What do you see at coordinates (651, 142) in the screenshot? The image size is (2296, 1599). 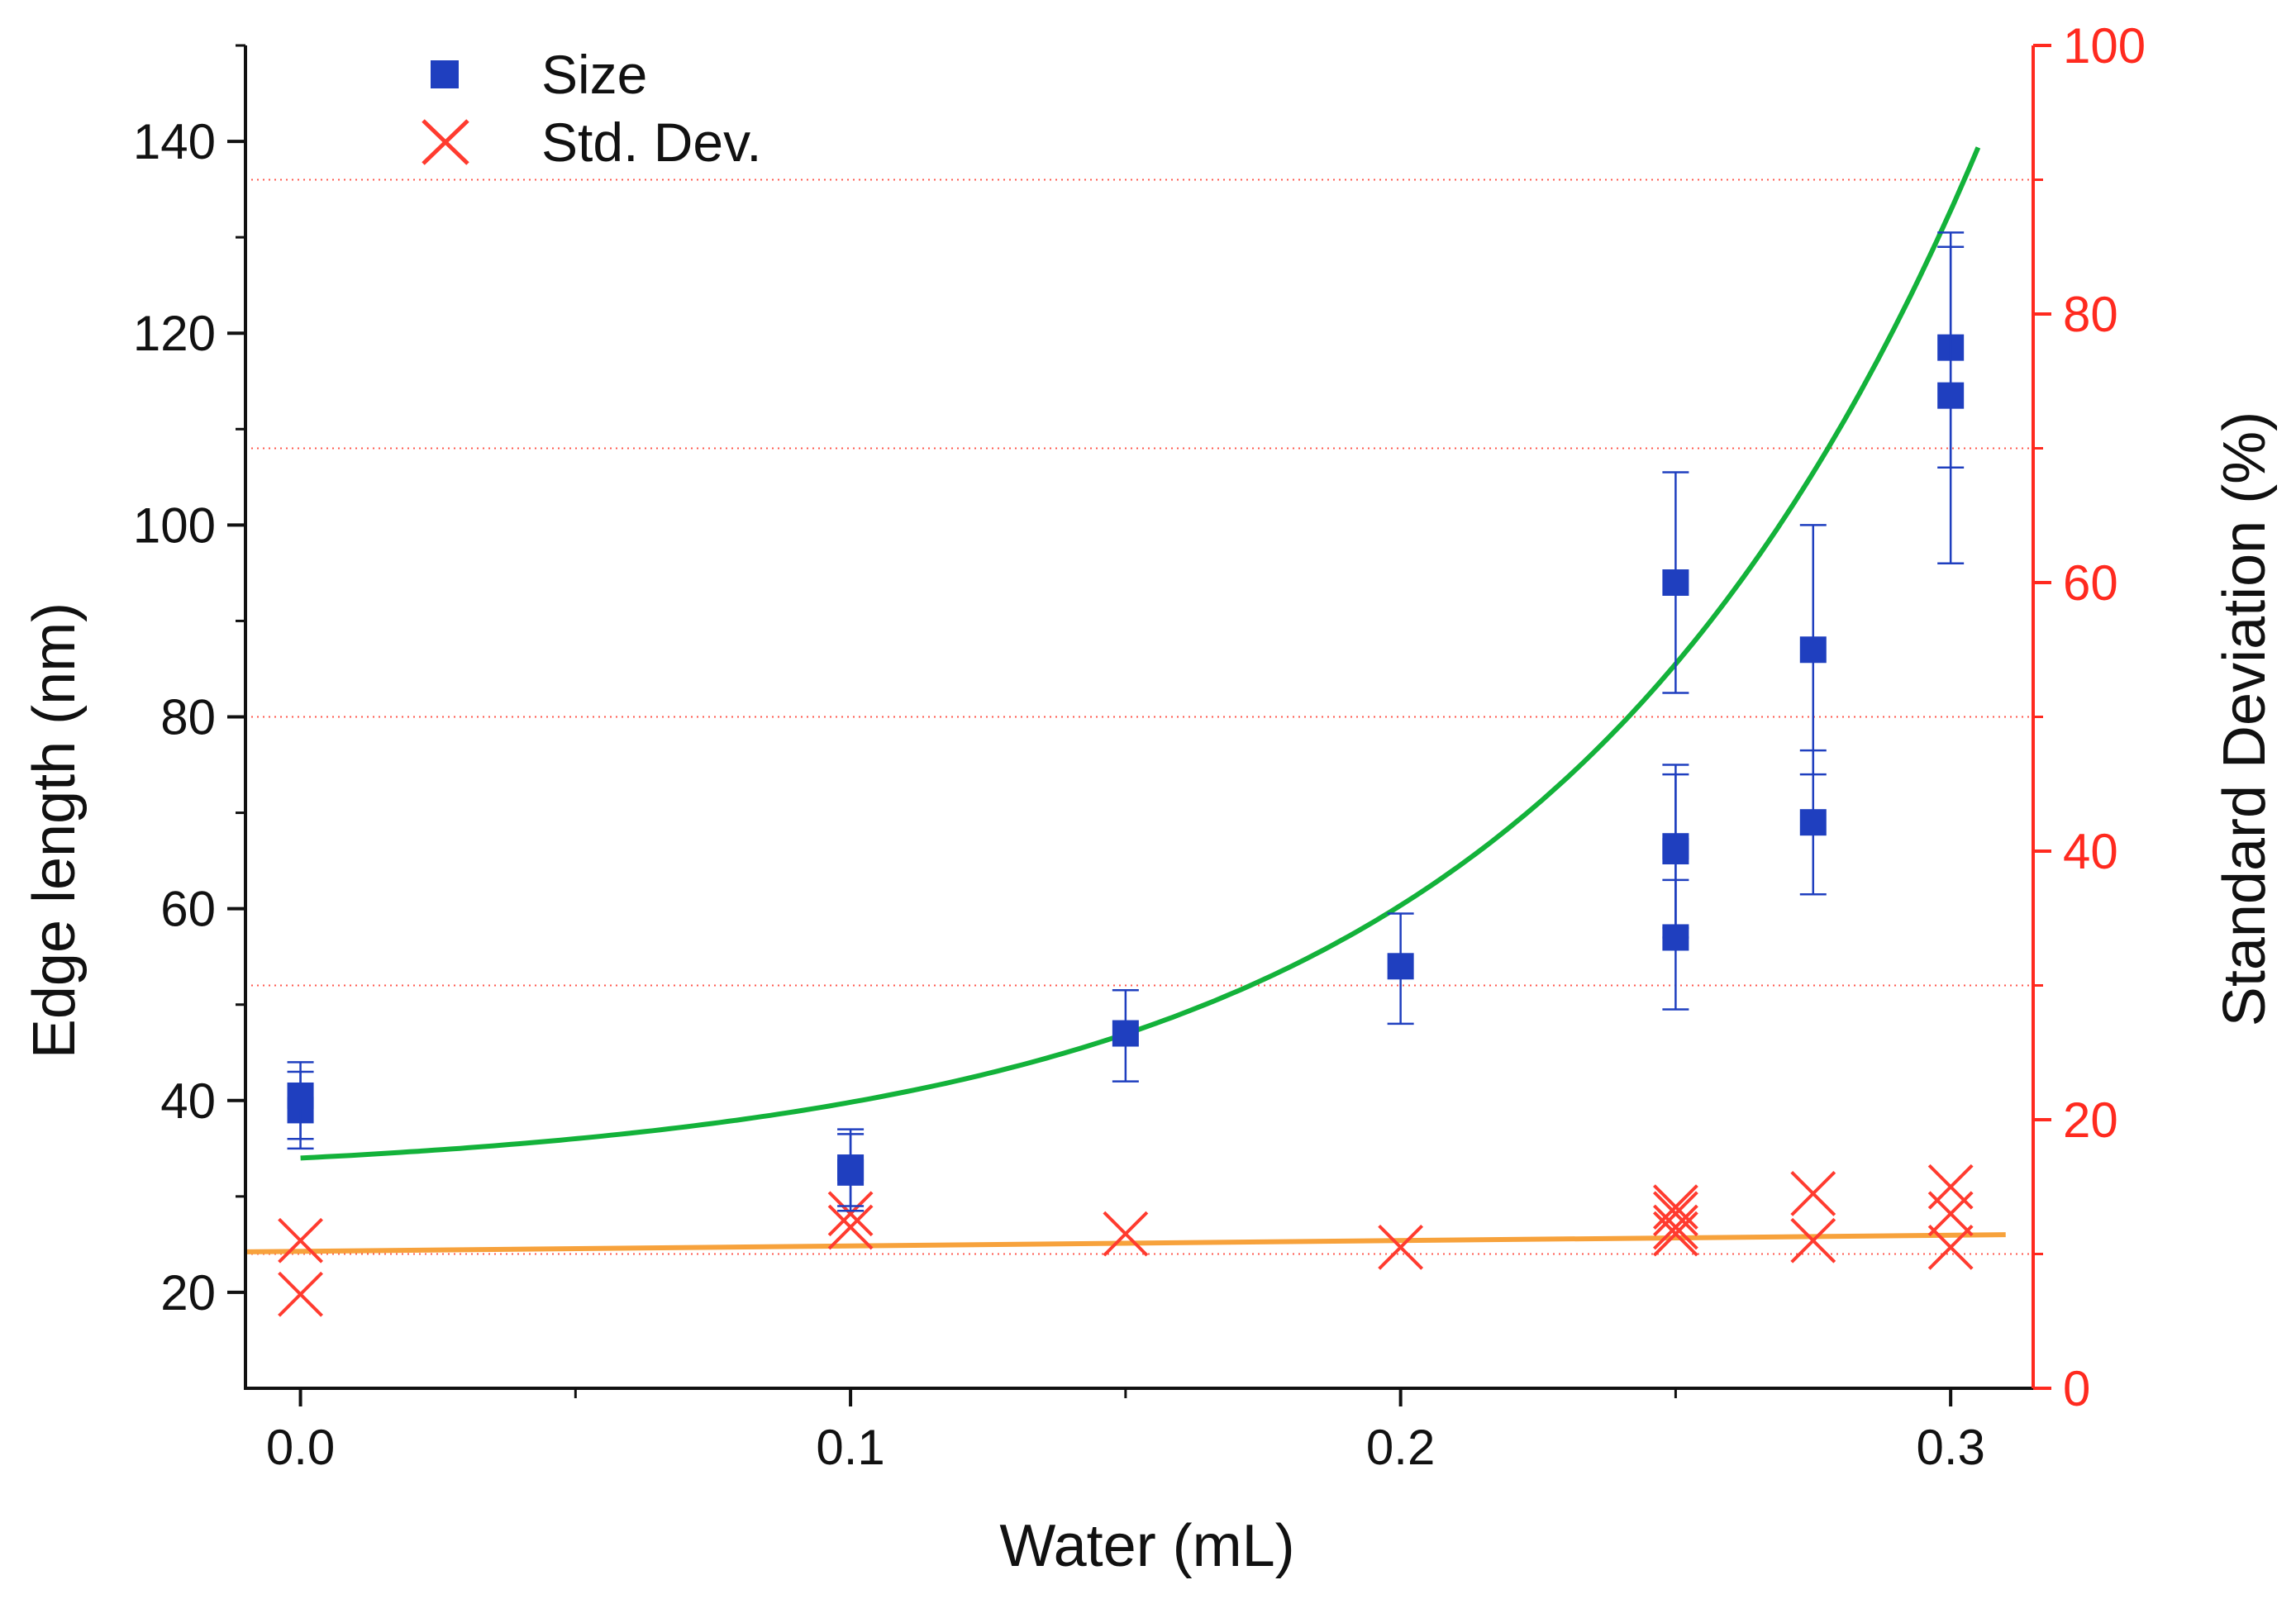 I see `legend-std-label: Std. Dev.` at bounding box center [651, 142].